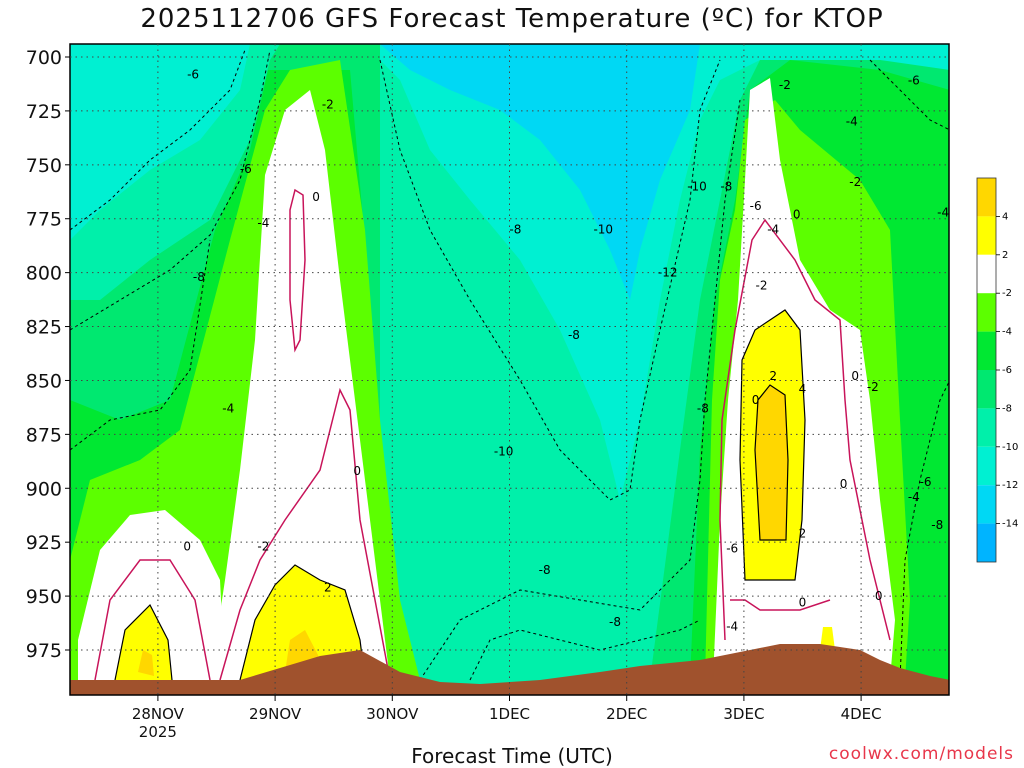 The image size is (1024, 768). What do you see at coordinates (1007, 370) in the screenshot?
I see `legend-label: -6` at bounding box center [1007, 370].